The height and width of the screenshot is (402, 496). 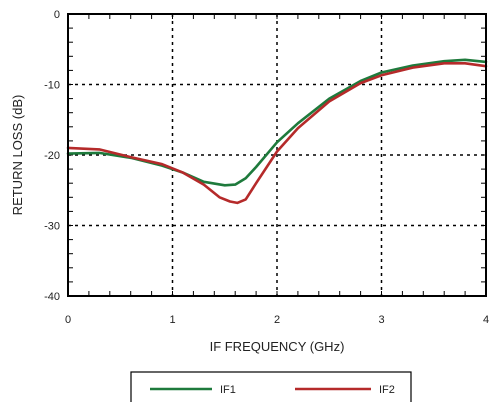 I want to click on legend-label-if2: IF2, so click(x=387, y=390).